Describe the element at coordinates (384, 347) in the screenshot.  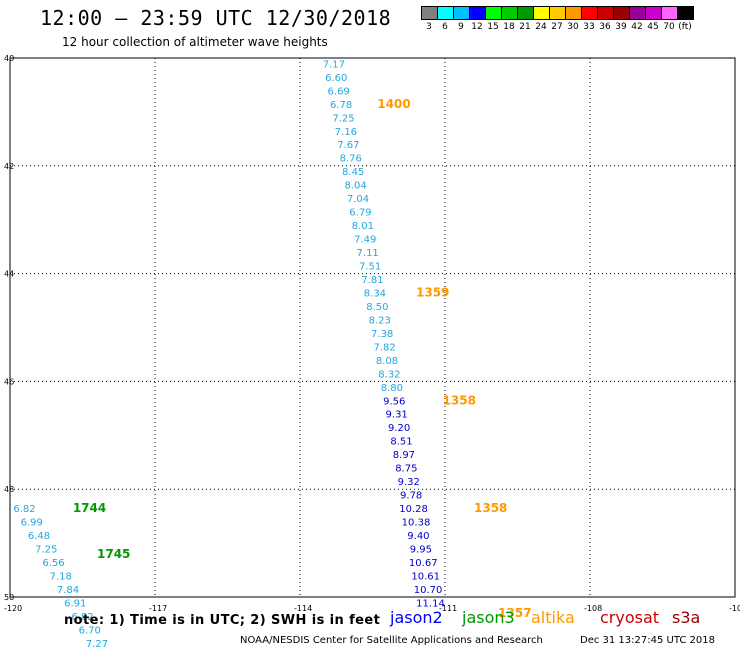
I see `wave-height-value: 7.82` at that location.